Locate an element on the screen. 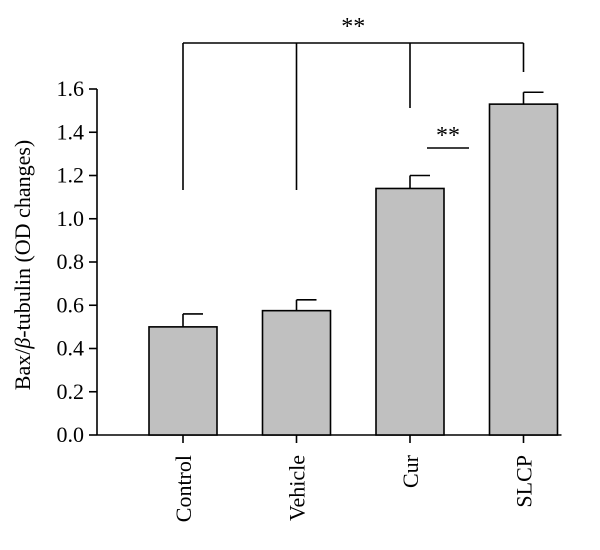 The image size is (600, 550). x-tick-label: Cur is located at coordinates (410, 471).